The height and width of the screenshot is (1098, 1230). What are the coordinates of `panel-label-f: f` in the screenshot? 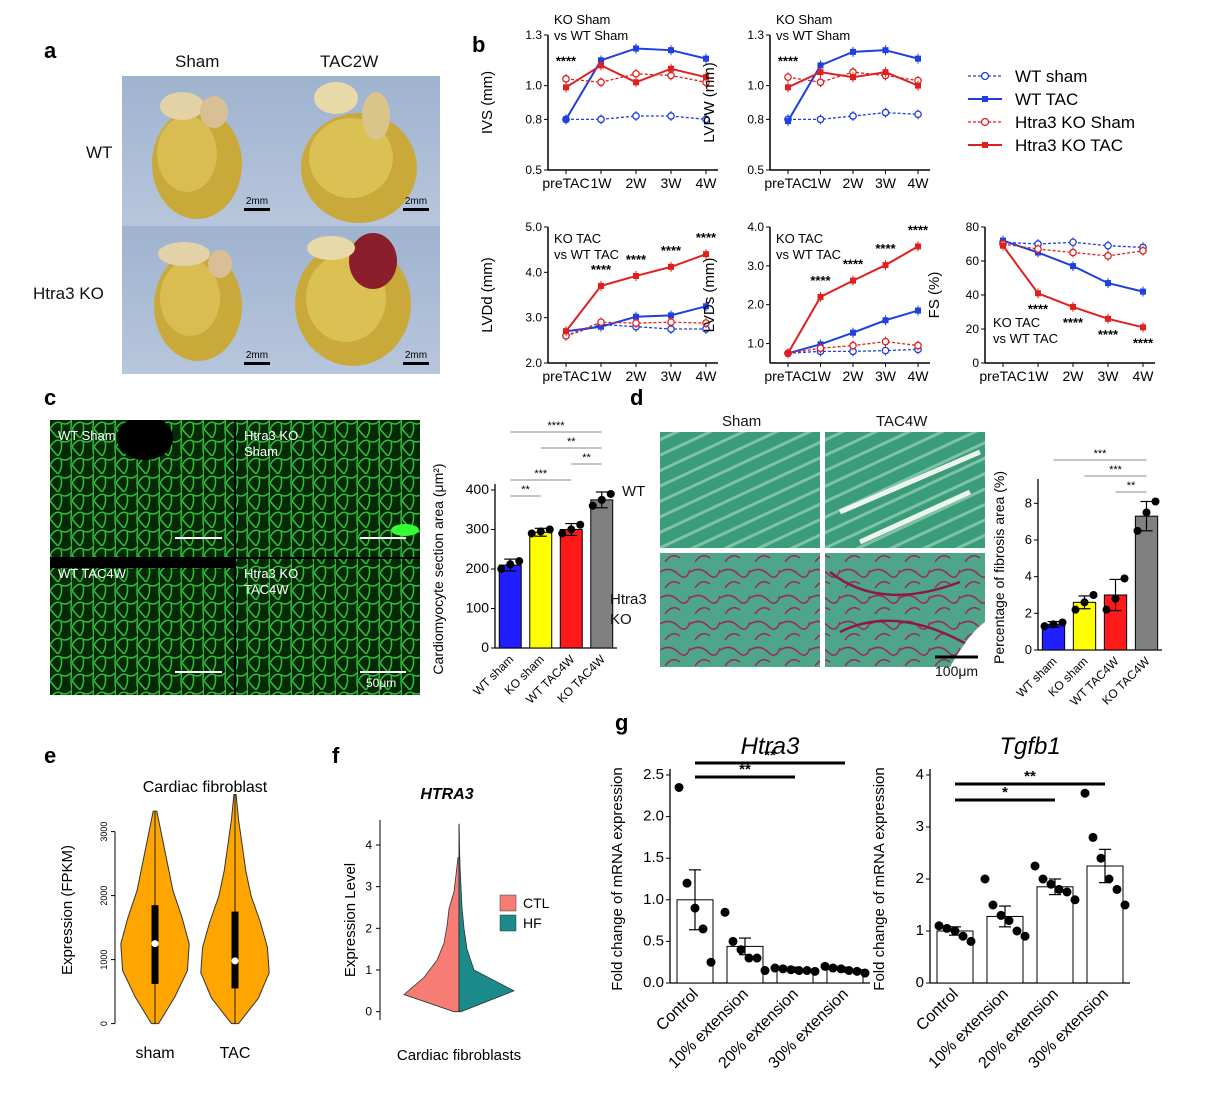 It's located at (336, 755).